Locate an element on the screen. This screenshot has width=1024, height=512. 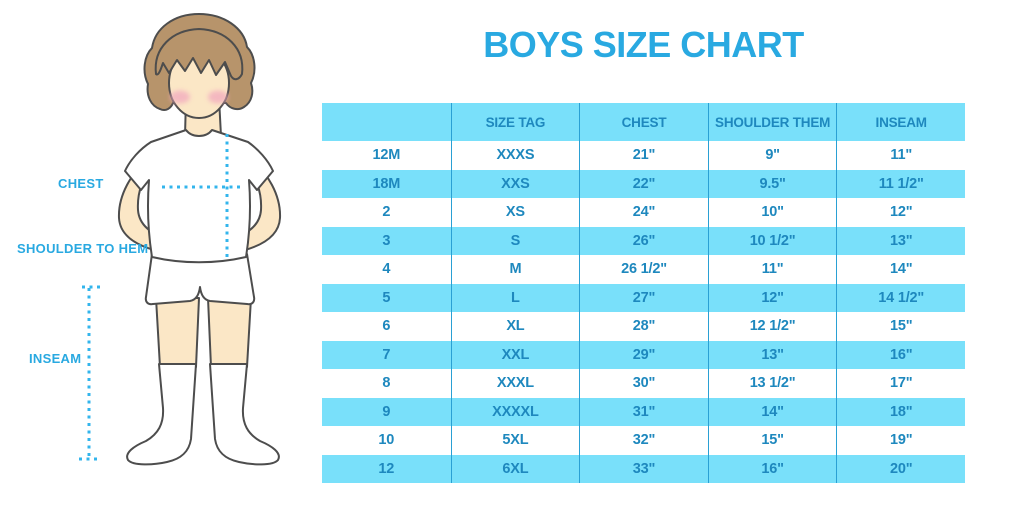
row-size-cell: 9 is located at coordinates (386, 411).